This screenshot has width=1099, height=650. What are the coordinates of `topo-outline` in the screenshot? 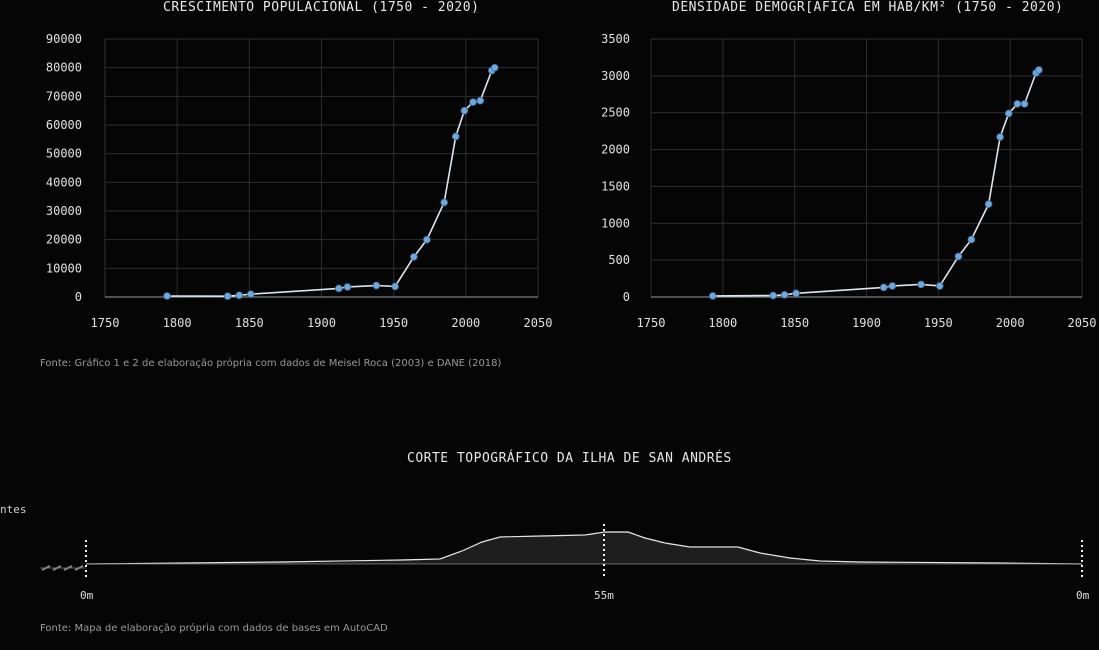 It's located at (584, 548).